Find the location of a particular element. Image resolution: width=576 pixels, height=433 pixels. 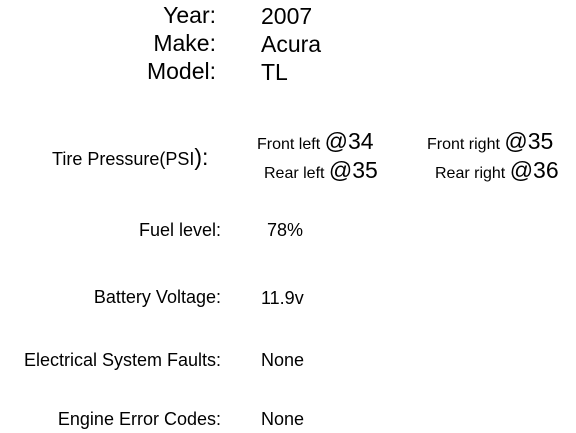

tire-rear-left: Rear left @35 is located at coordinates (321, 172).